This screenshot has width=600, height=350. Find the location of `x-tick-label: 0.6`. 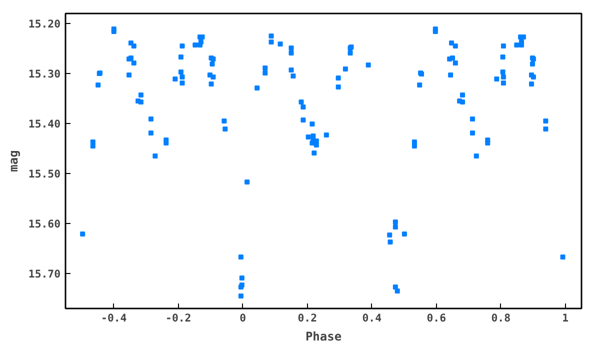

x-tick-label: 0.6 is located at coordinates (436, 318).